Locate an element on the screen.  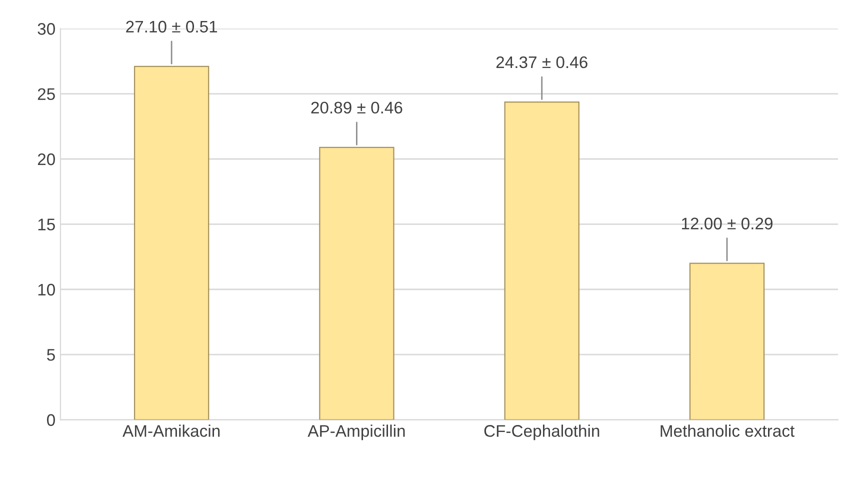
y-tick-label: 10 is located at coordinates (46, 290).